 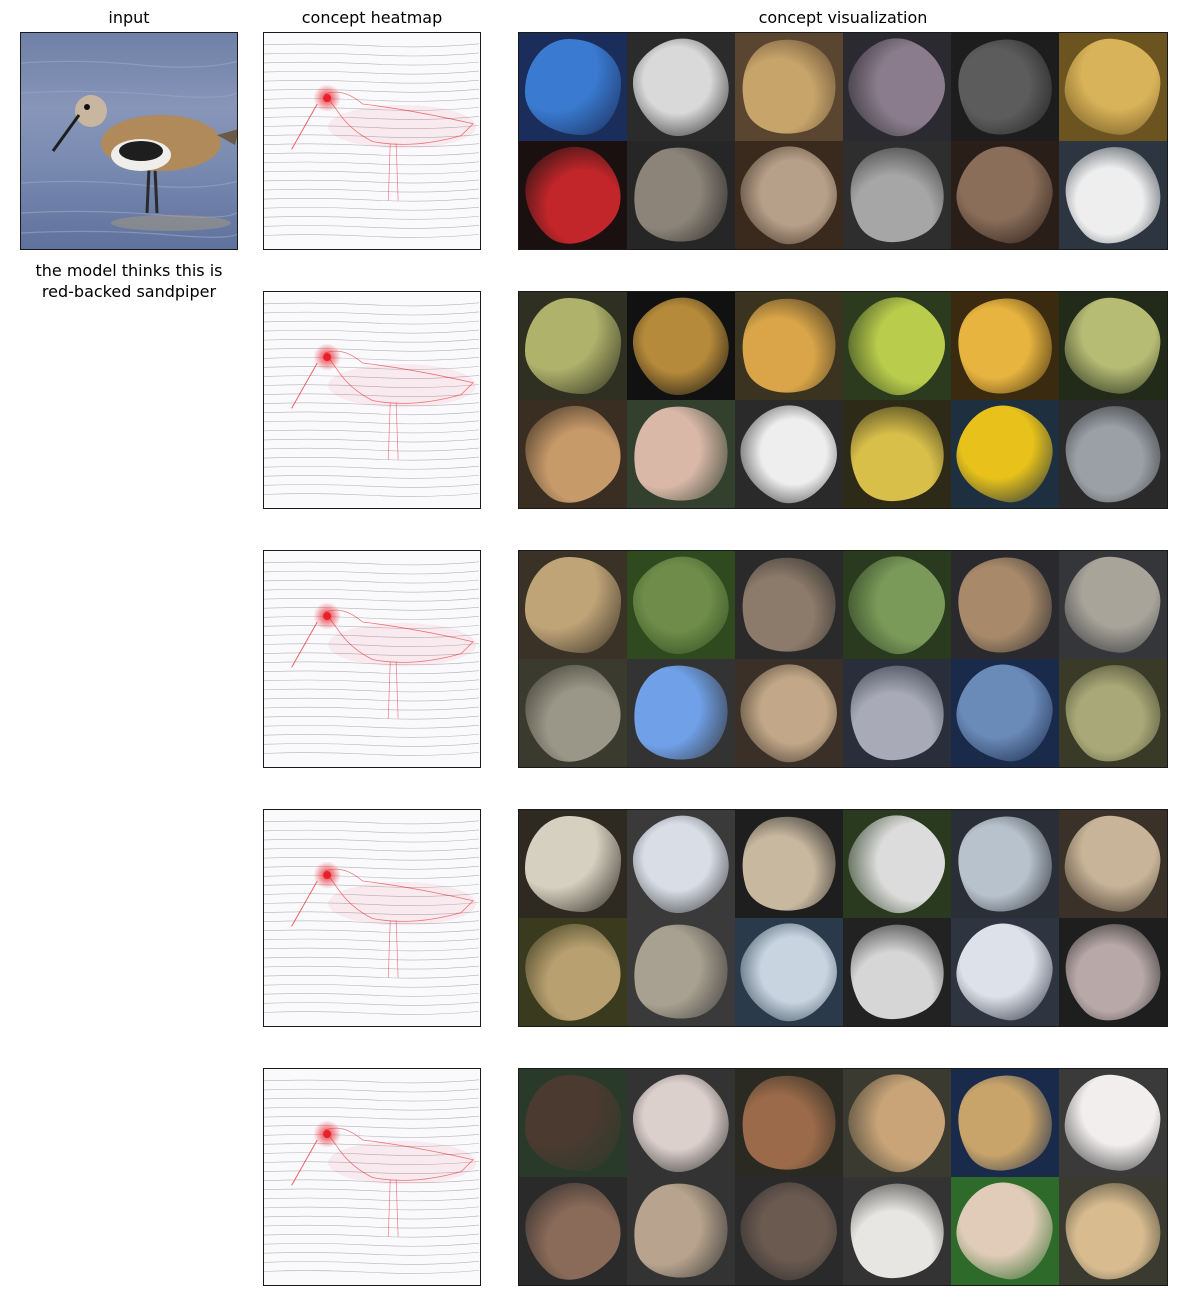 I want to click on sandpiper-illustration, so click(x=129, y=149).